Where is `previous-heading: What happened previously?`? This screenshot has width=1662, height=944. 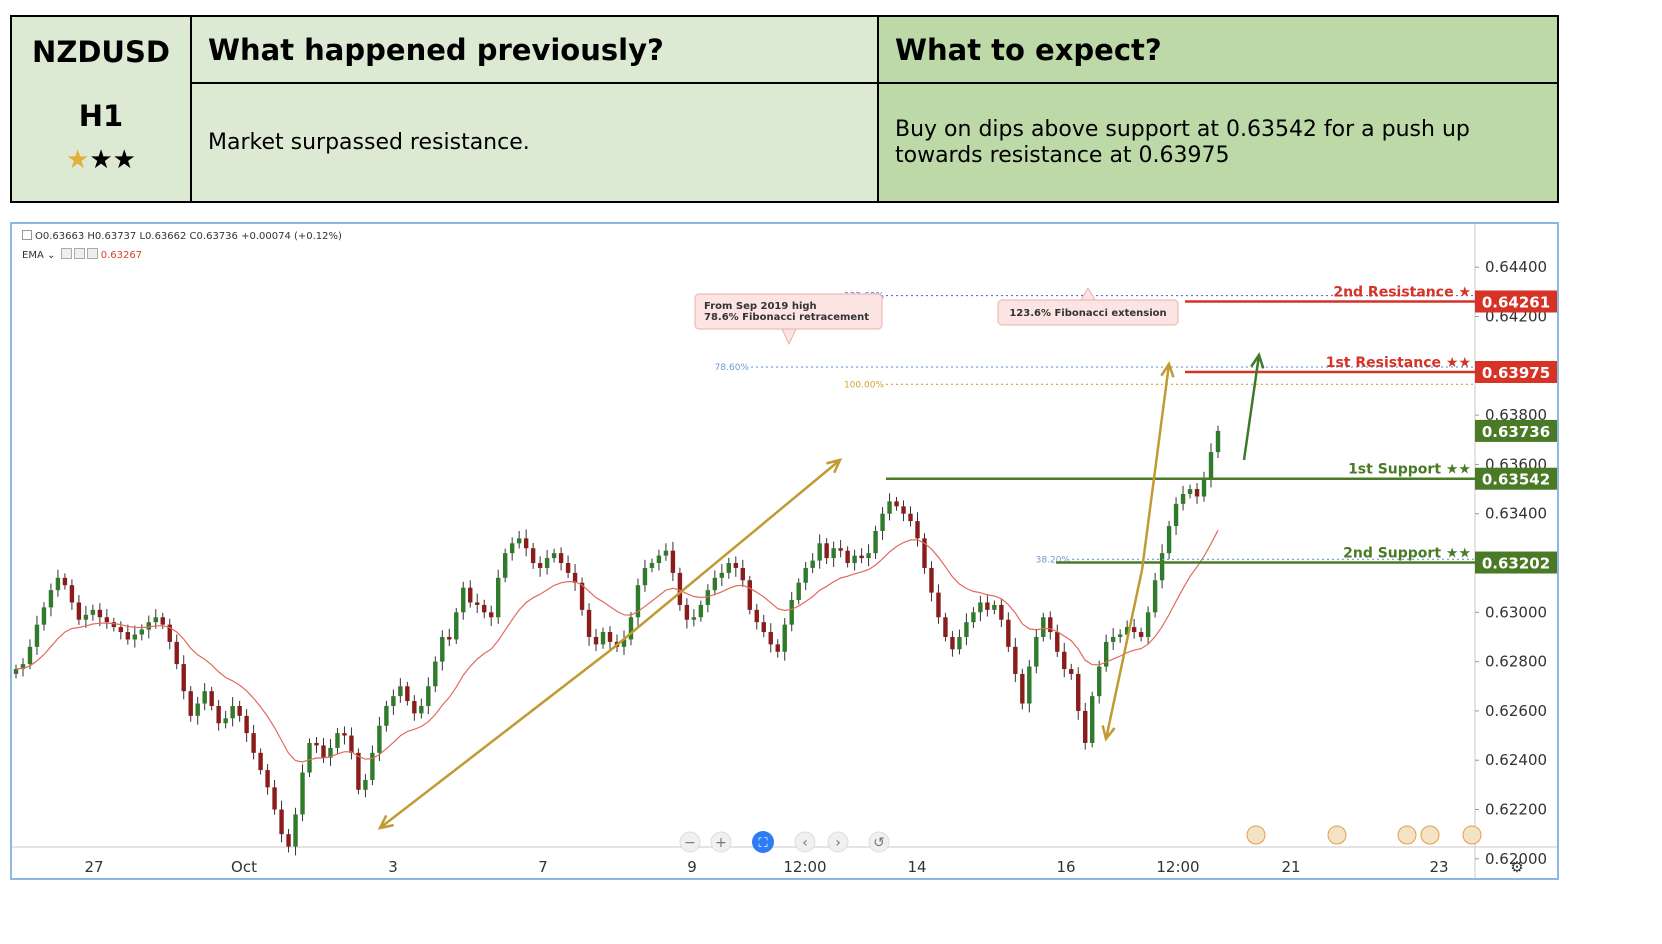 previous-heading: What happened previously? is located at coordinates (534, 50).